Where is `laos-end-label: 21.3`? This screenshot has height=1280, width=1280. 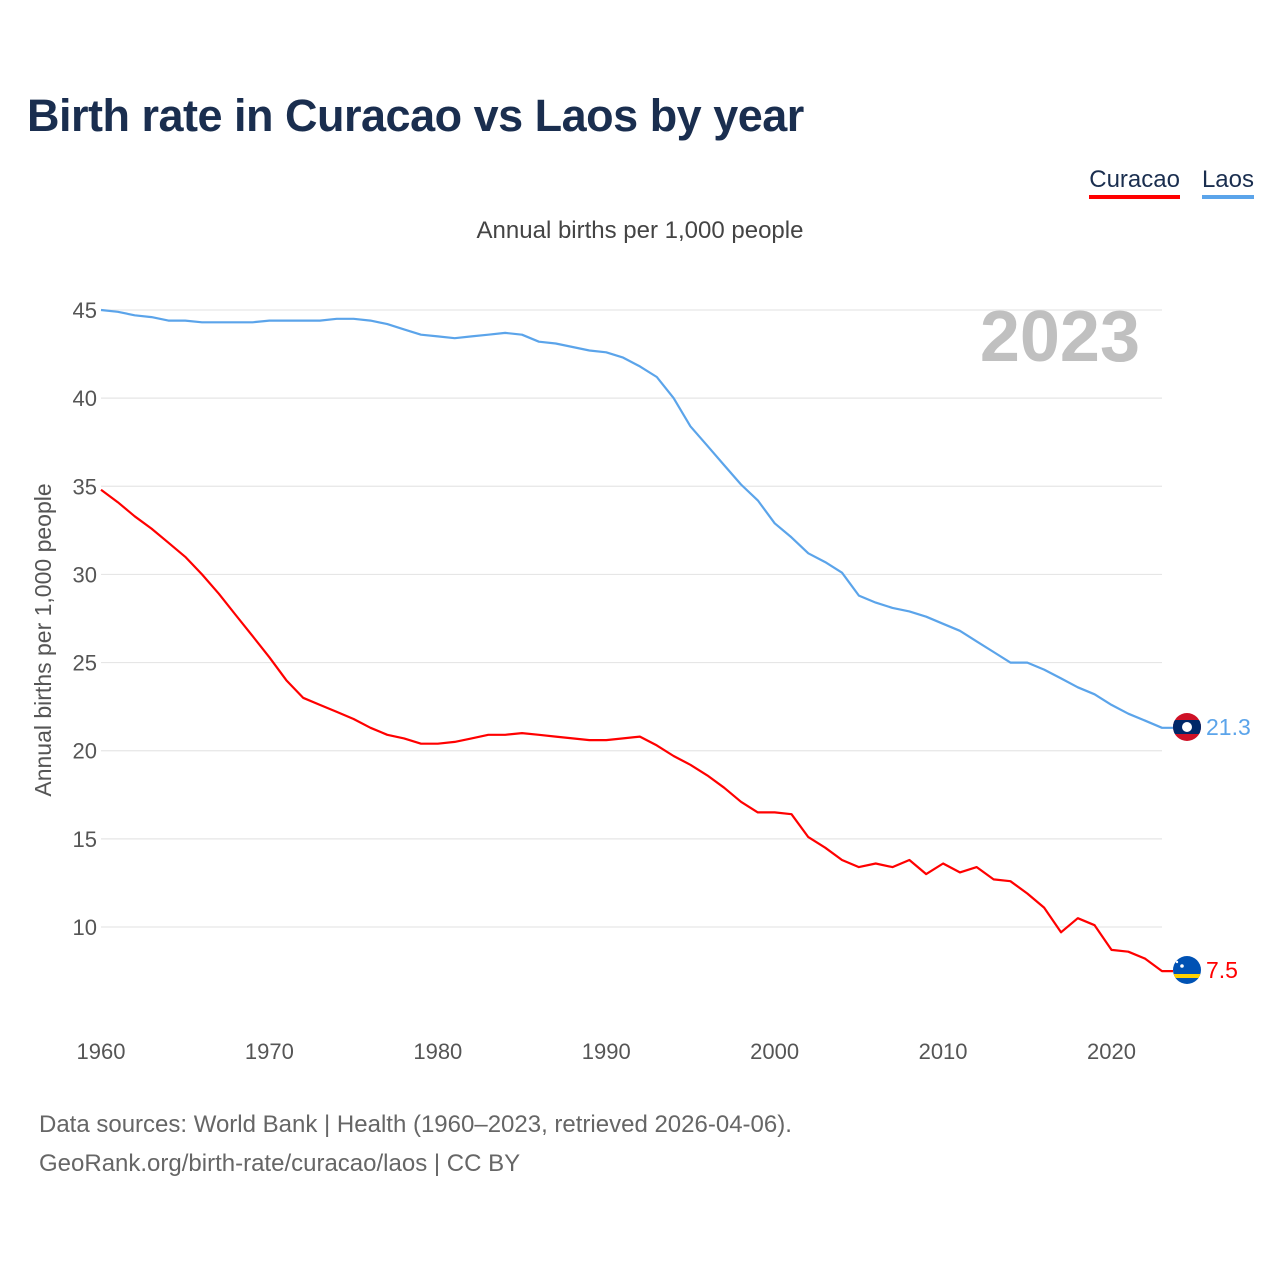 laos-end-label: 21.3 is located at coordinates (1228, 727).